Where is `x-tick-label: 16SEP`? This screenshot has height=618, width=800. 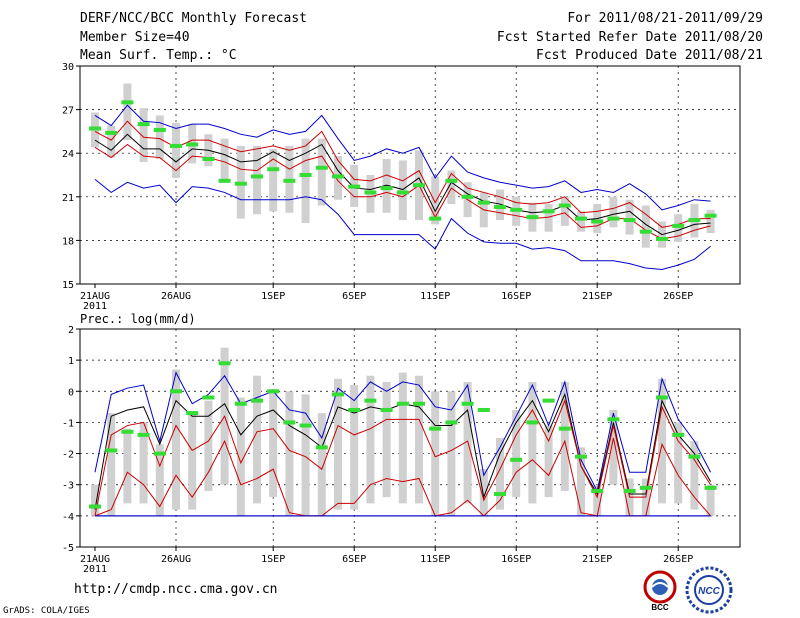 x-tick-label: 16SEP is located at coordinates (516, 296).